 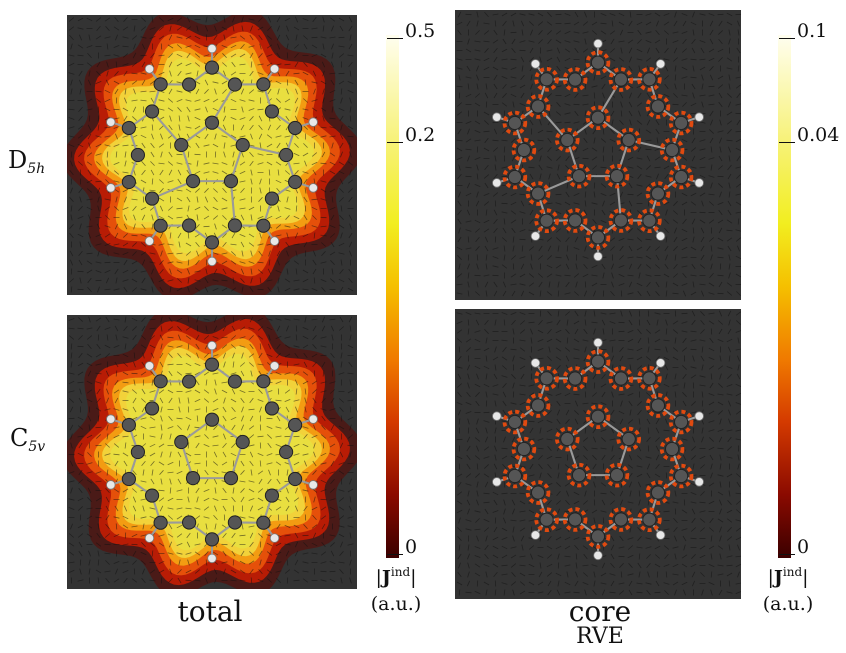 I want to click on colorbar-core-tick-max: 0.1, so click(x=802, y=31).